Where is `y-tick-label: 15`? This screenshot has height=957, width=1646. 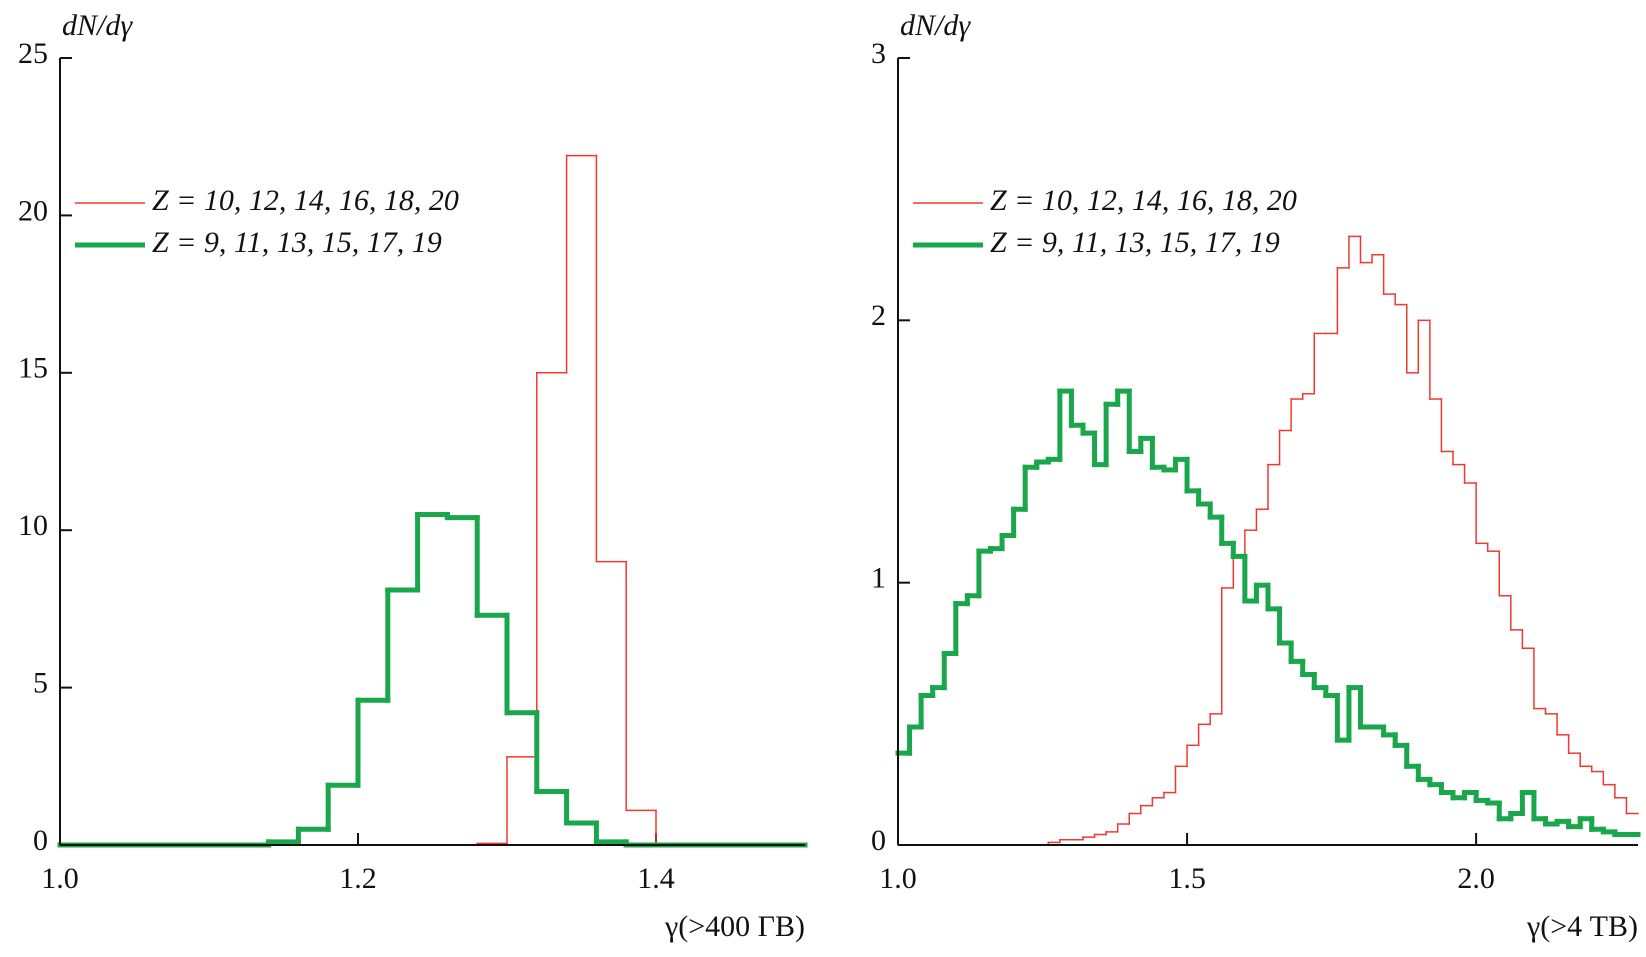
y-tick-label: 15 is located at coordinates (33, 368).